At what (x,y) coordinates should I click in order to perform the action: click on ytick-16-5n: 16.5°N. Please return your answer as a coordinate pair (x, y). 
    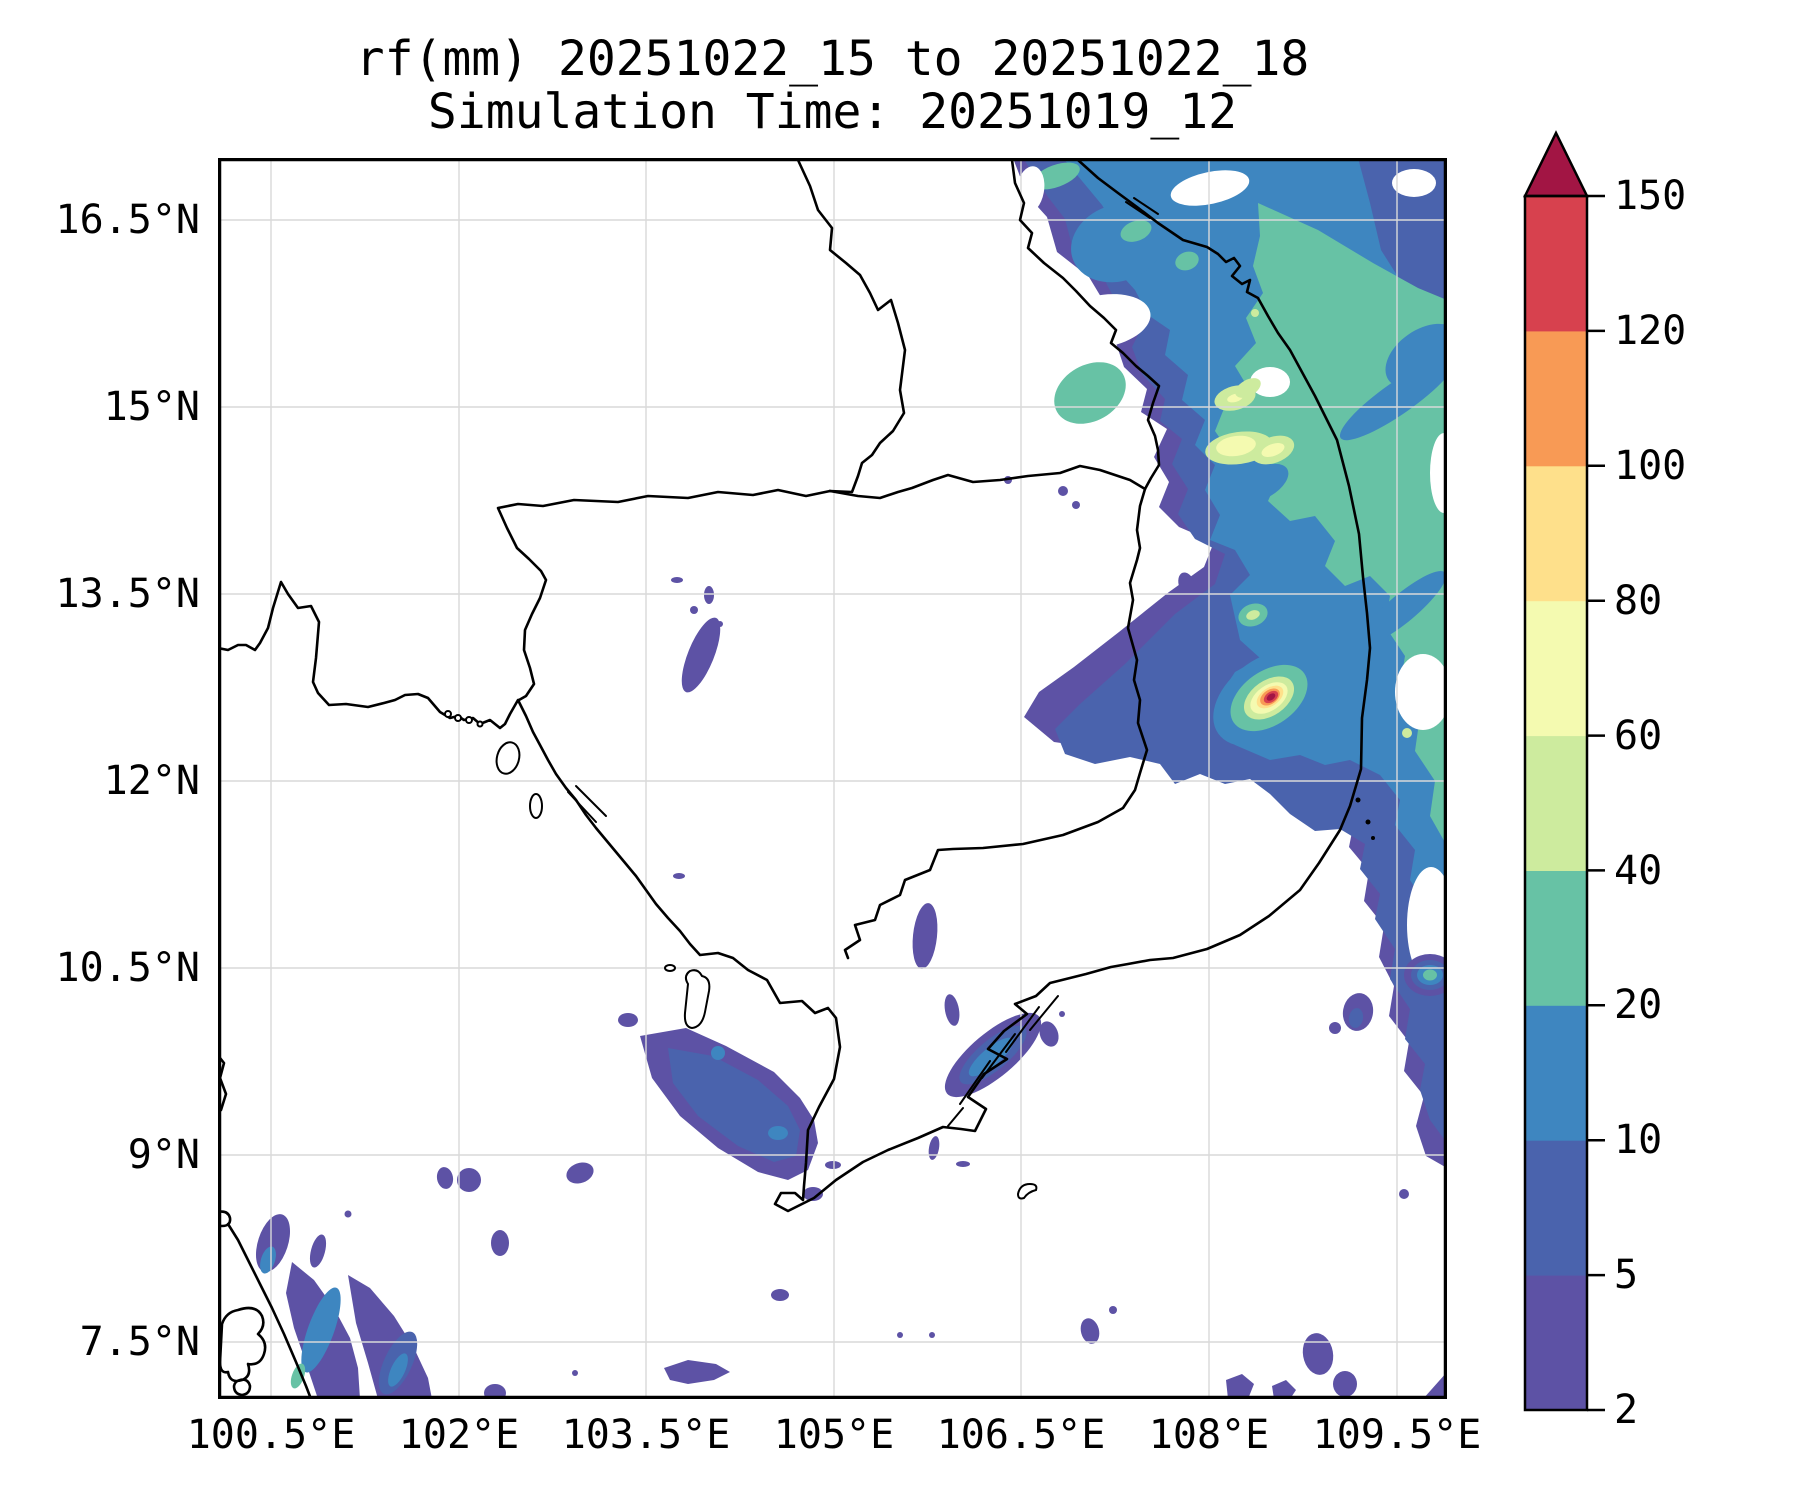
    Looking at the image, I should click on (128, 220).